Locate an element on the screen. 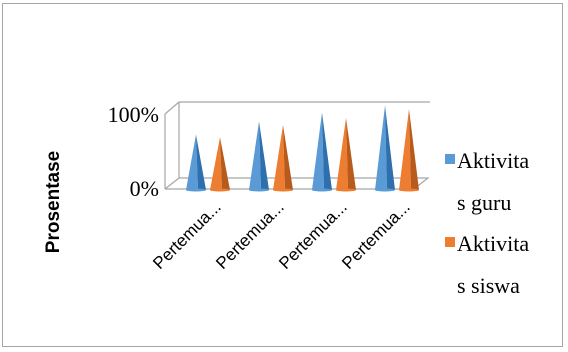 The width and height of the screenshot is (568, 352). legend-label-siswa-line1: Aktivita is located at coordinates (493, 243).